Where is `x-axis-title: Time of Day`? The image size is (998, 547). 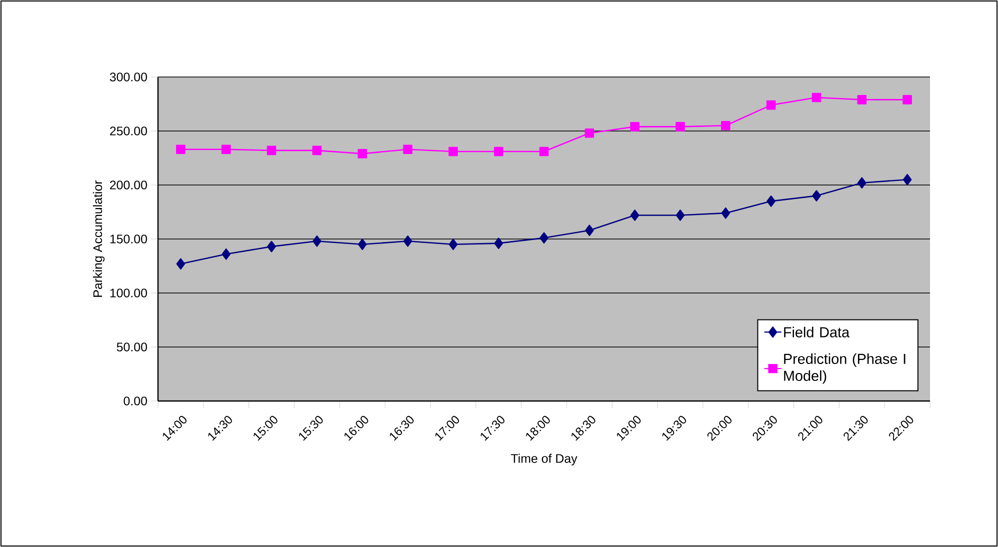 x-axis-title: Time of Day is located at coordinates (544, 460).